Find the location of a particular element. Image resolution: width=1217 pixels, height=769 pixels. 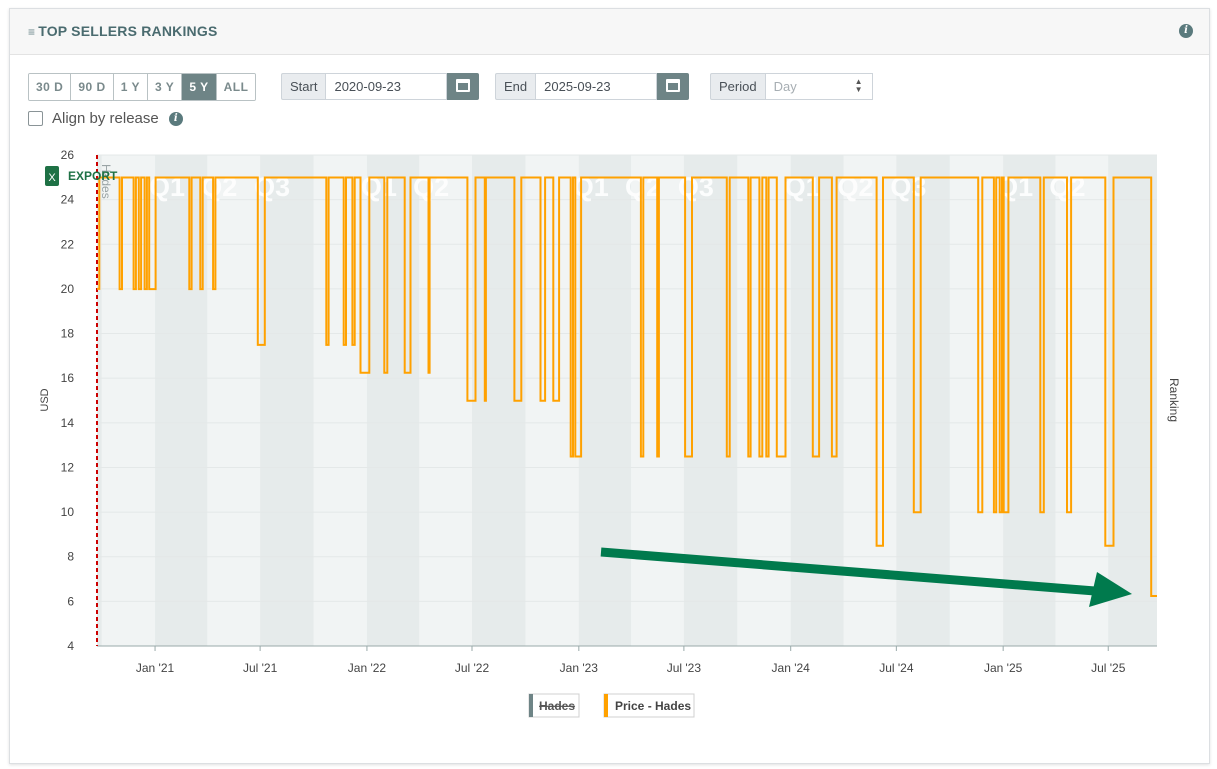

range-selector: 30 D 90 D 1 Y 3 Y 5 Y ALL is located at coordinates (142, 87).